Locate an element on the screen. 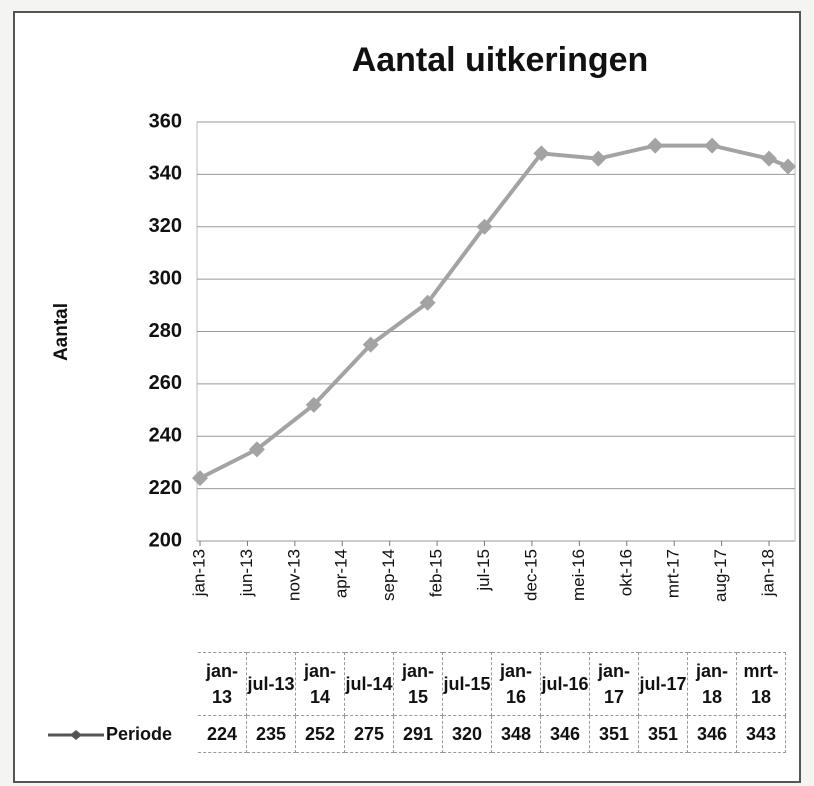 The height and width of the screenshot is (786, 814). x-tick-label: dec-15 is located at coordinates (530, 575).